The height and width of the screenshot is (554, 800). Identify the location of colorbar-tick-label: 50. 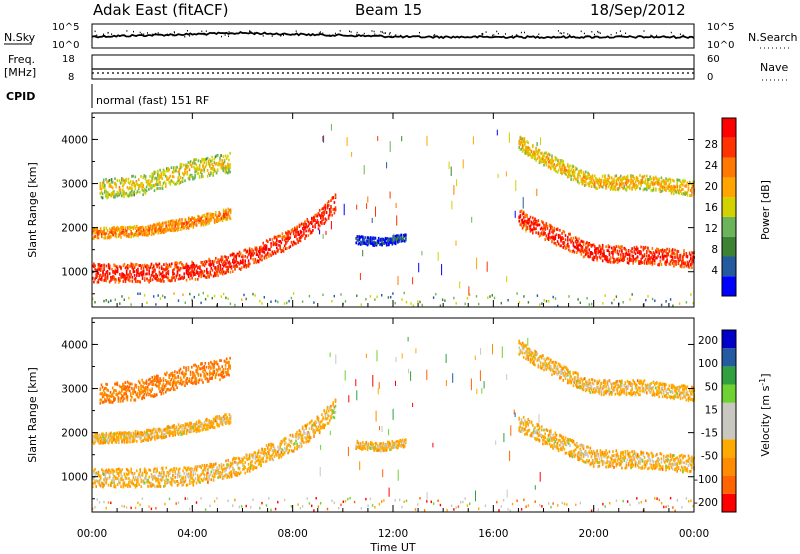
(711, 387).